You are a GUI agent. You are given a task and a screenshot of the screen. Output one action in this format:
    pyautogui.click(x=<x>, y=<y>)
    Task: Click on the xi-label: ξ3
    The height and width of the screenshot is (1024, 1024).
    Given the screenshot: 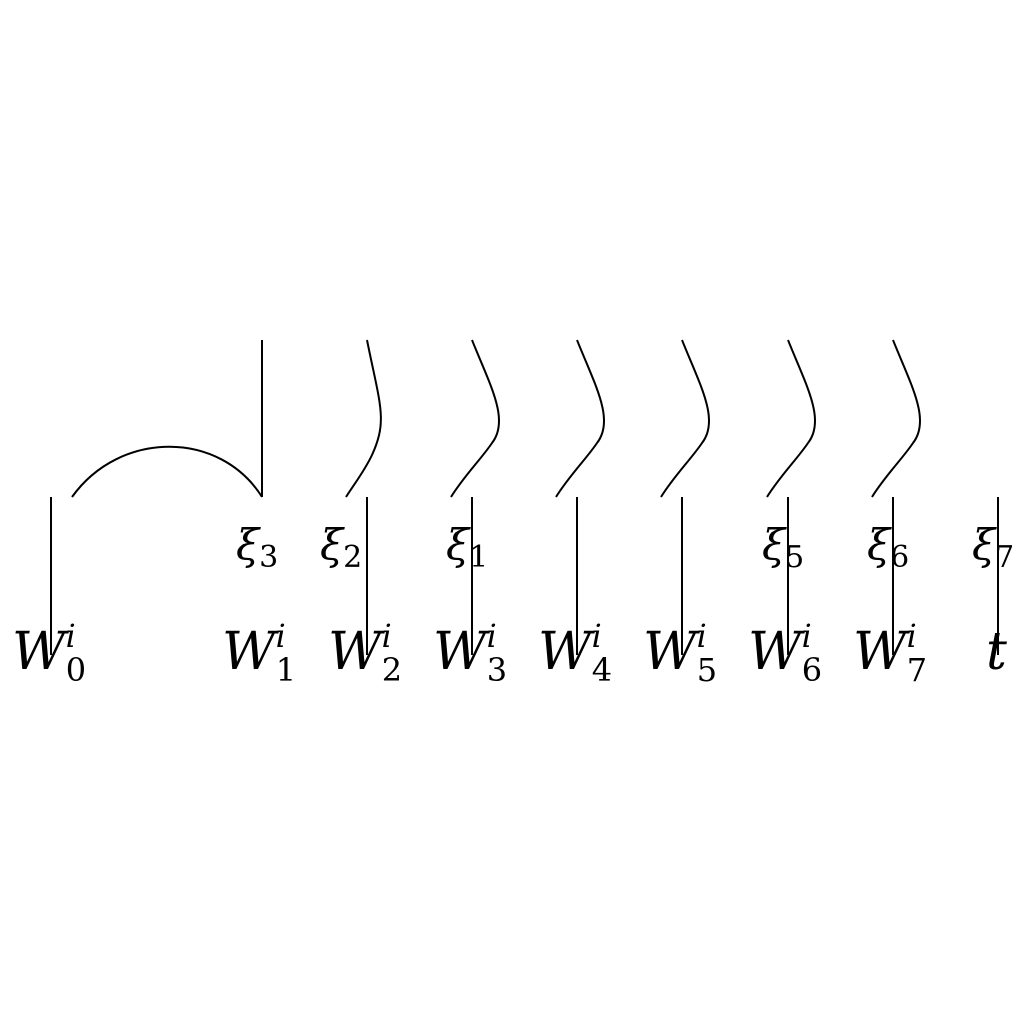 What is the action you would take?
    pyautogui.click(x=257, y=547)
    